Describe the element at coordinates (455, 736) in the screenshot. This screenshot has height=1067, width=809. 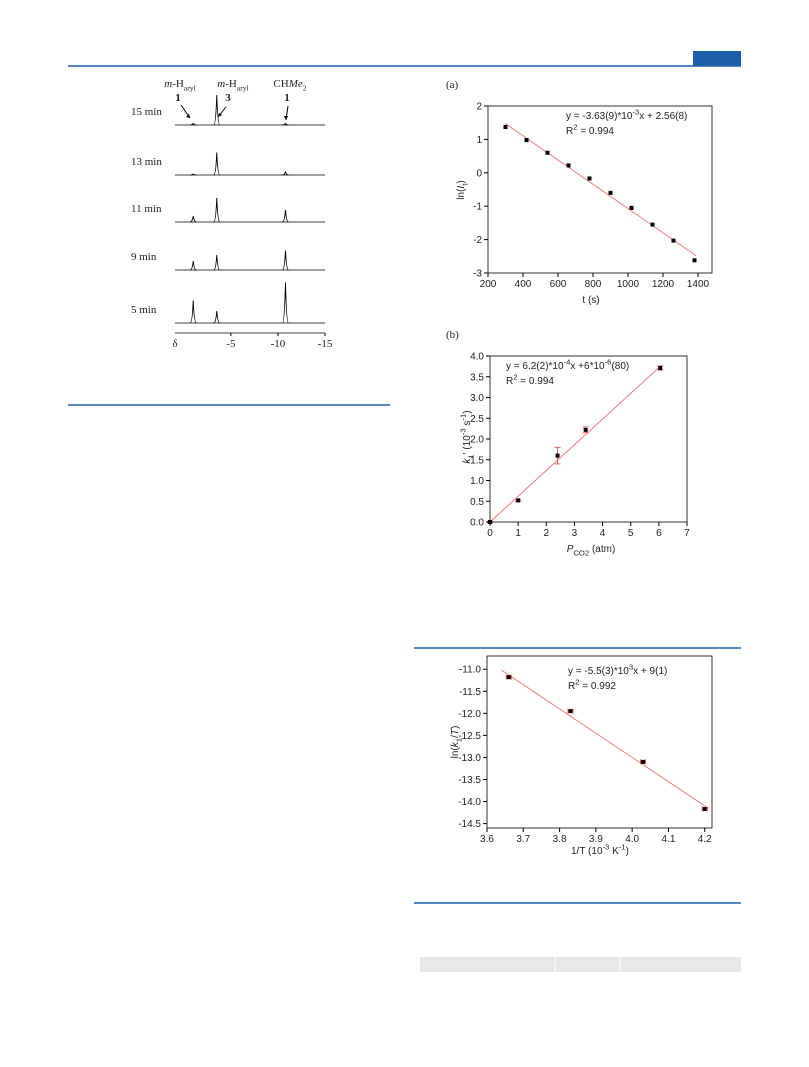
I see `text-run: /` at that location.